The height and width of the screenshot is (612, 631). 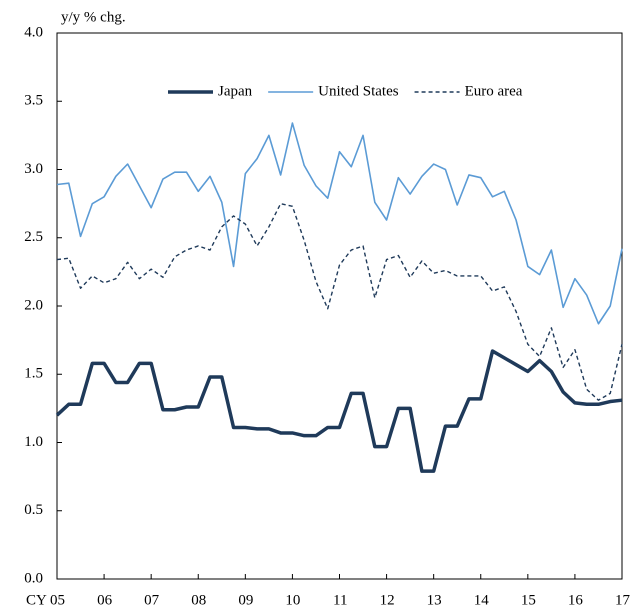 I want to click on x-tick-label: 07, so click(x=152, y=600).